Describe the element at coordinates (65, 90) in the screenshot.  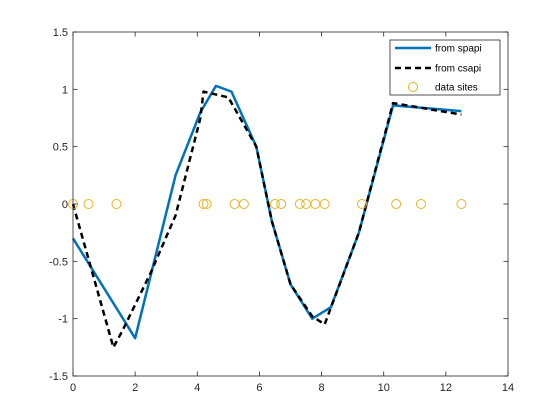
I see `y-tick-label: 1` at that location.